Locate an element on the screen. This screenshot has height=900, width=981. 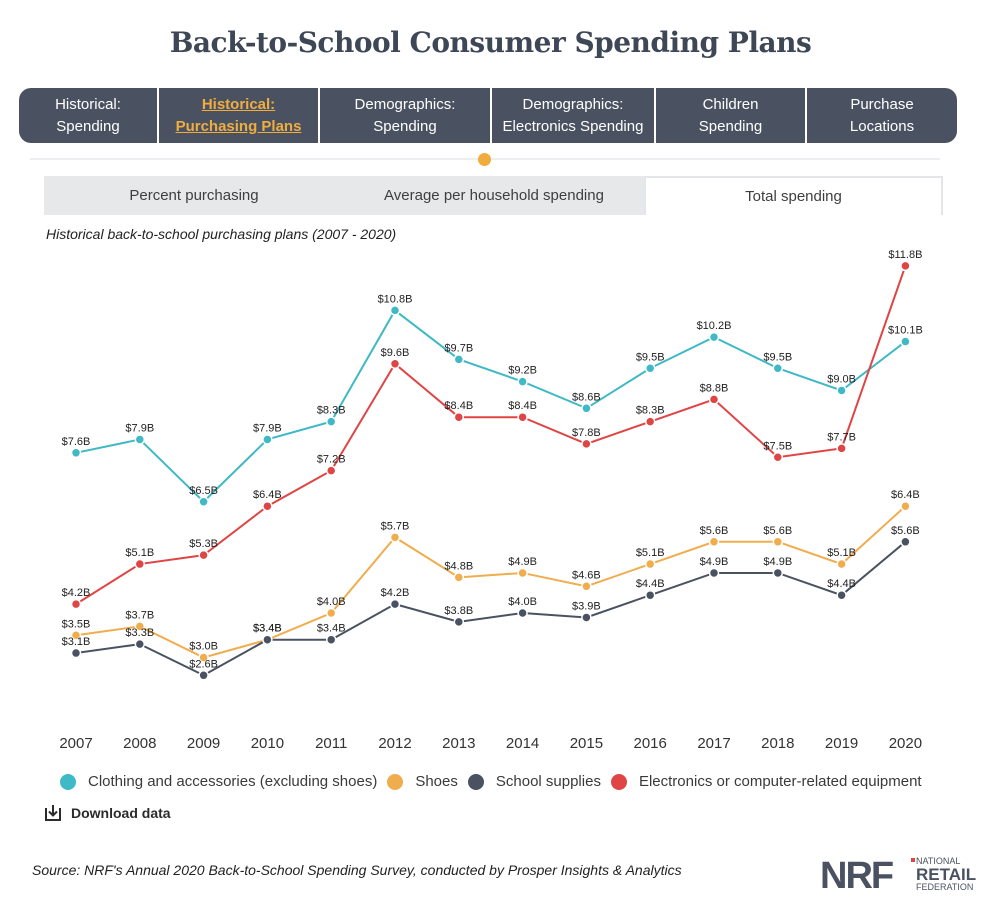
x-tick-label: 2017 is located at coordinates (713, 743).